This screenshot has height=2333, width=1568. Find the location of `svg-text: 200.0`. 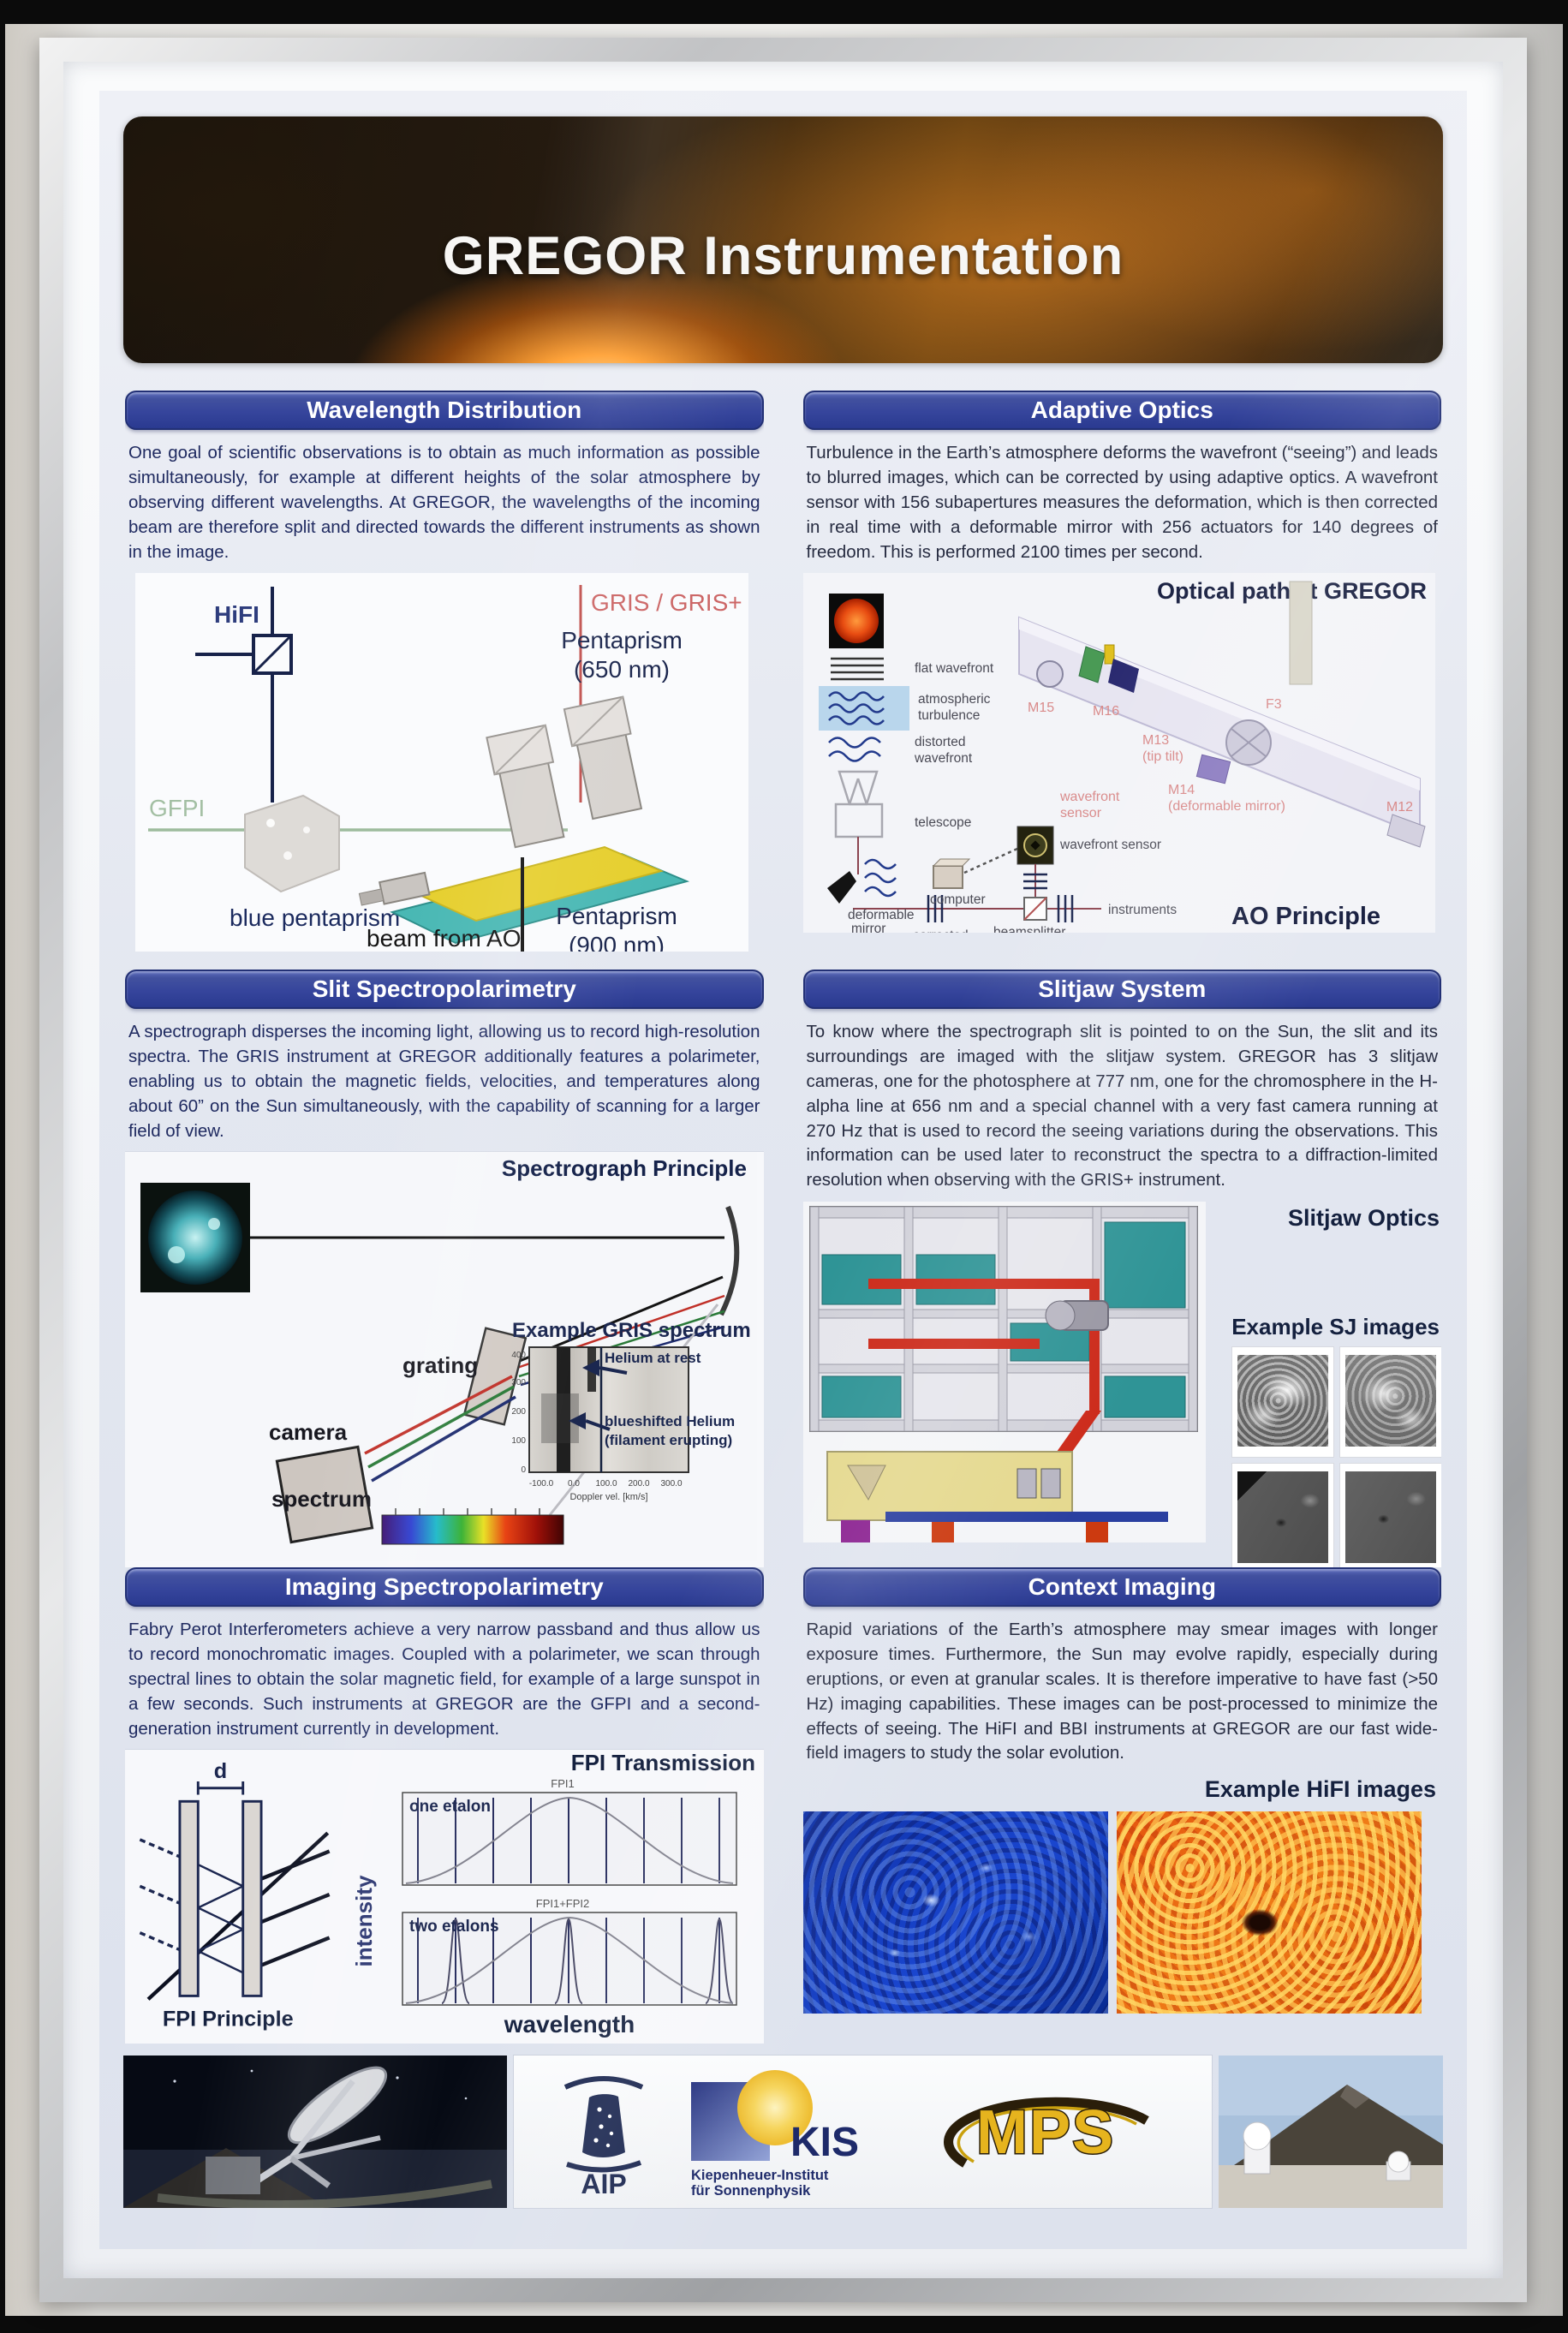

svg-text: 200.0 is located at coordinates (639, 1484).